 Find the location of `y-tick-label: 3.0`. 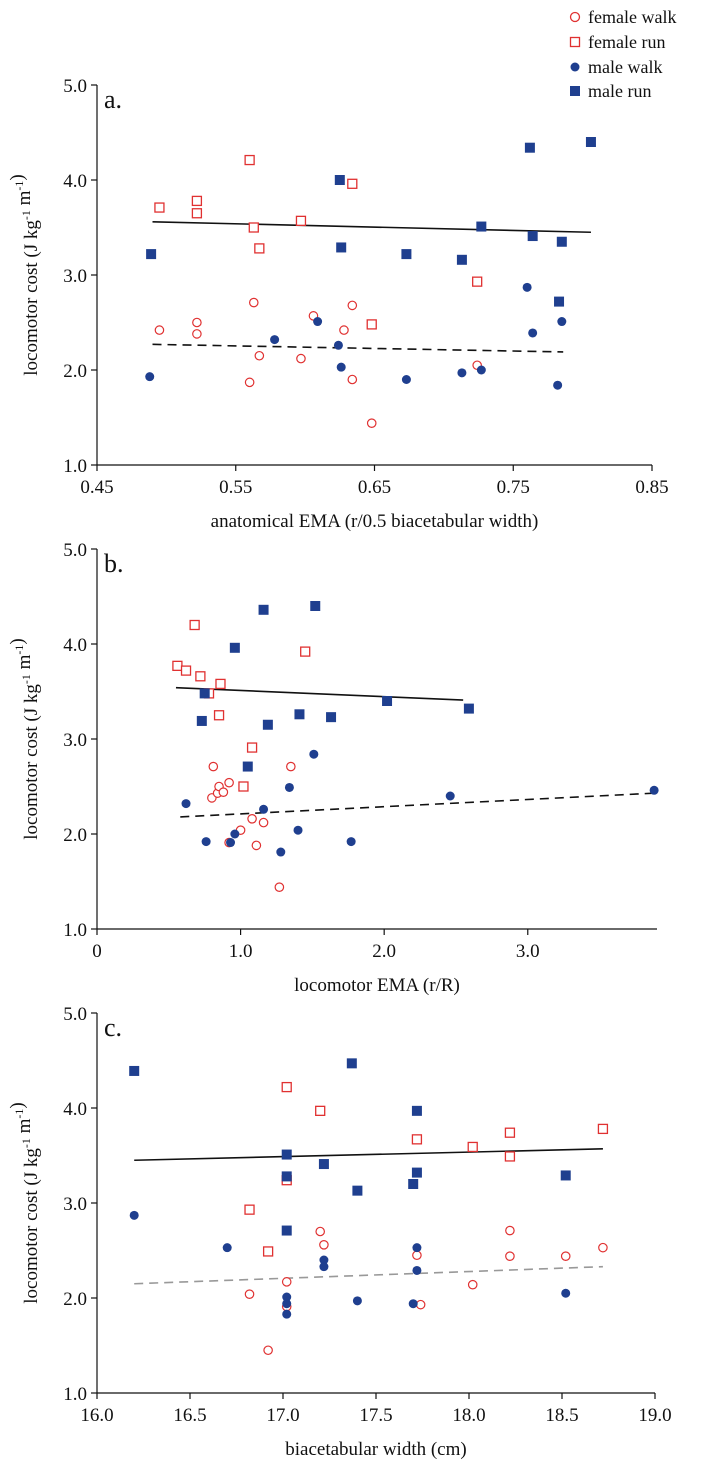

y-tick-label: 3.0 is located at coordinates (75, 740).